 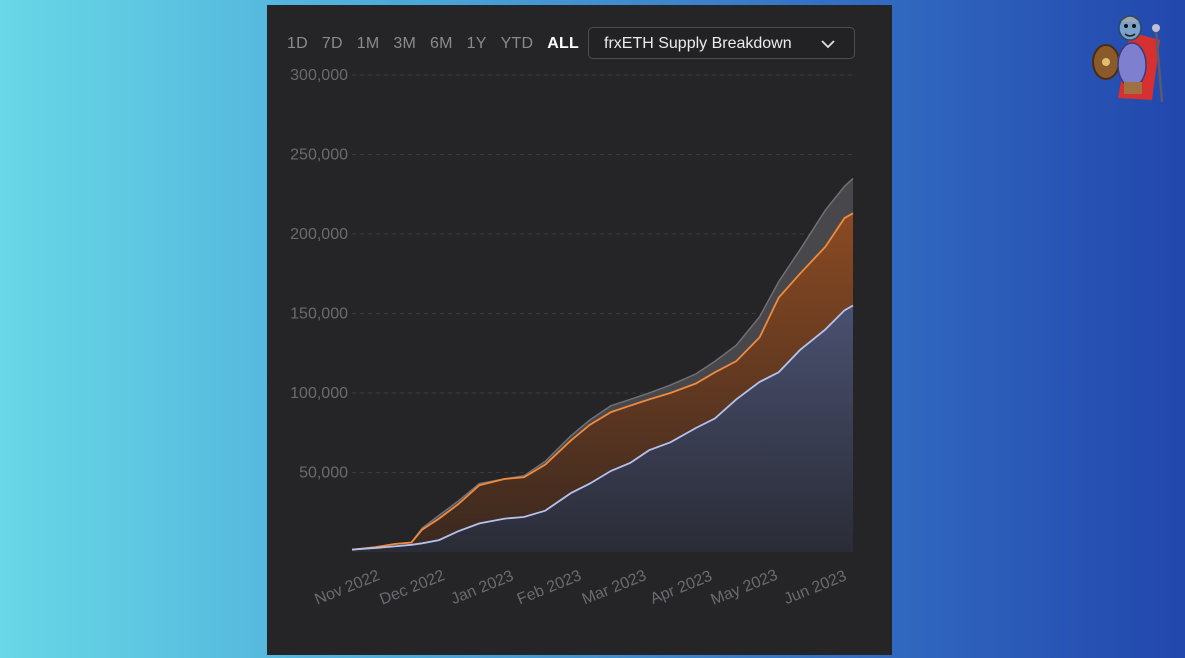 I want to click on x-tick-label: Nov 2022, so click(x=347, y=587).